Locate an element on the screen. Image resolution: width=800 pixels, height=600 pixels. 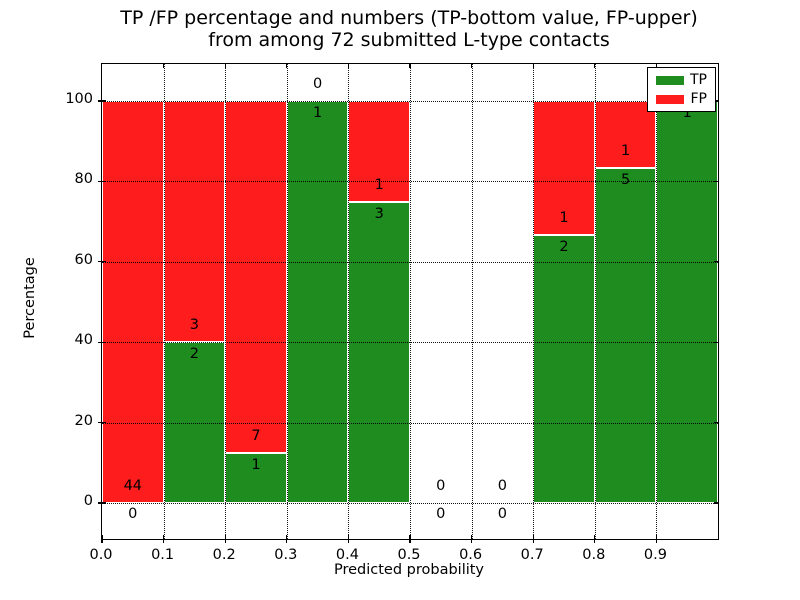
bar-count-label-fp: 44 is located at coordinates (133, 486).